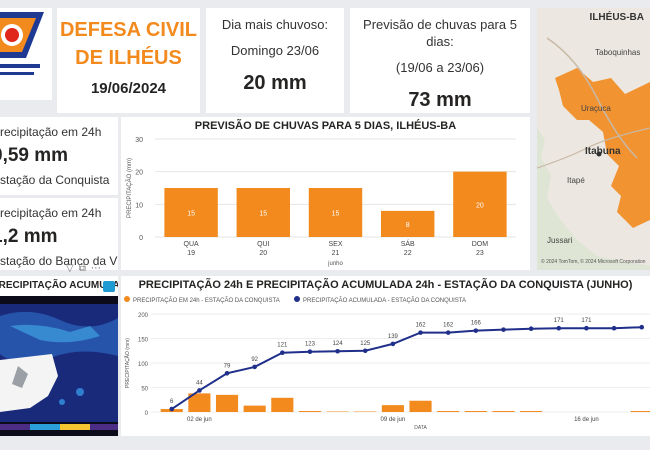  I want to click on municipality-area, so click(602, 148).